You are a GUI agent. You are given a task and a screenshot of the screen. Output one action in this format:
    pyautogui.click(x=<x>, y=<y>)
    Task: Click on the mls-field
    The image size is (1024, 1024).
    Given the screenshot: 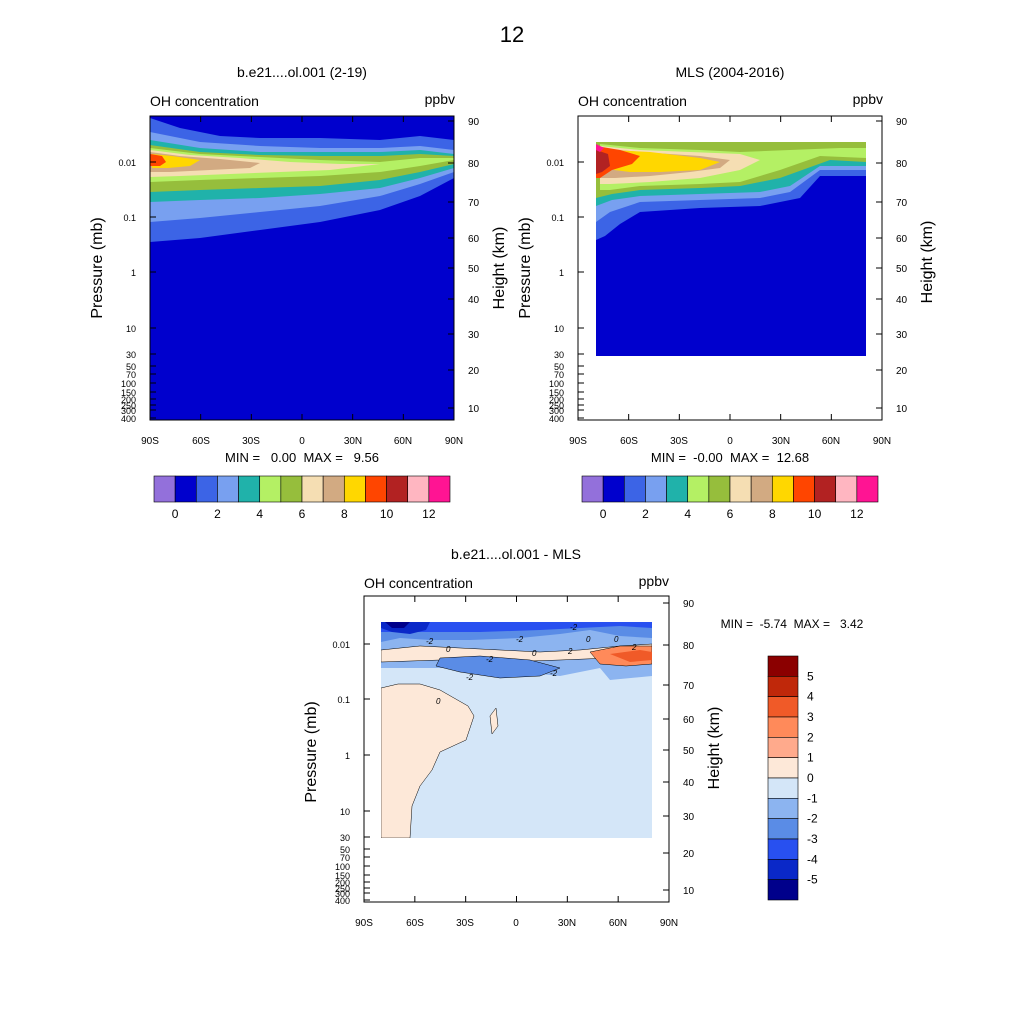 What is the action you would take?
    pyautogui.click(x=731, y=249)
    